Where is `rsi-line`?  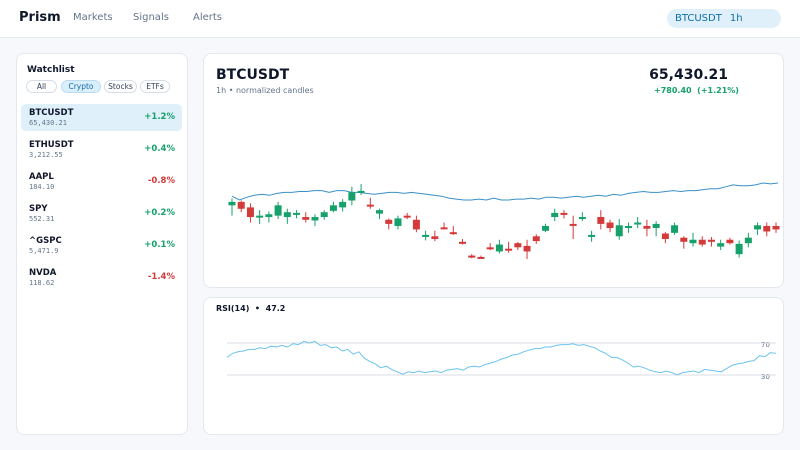
rsi-line is located at coordinates (501, 358).